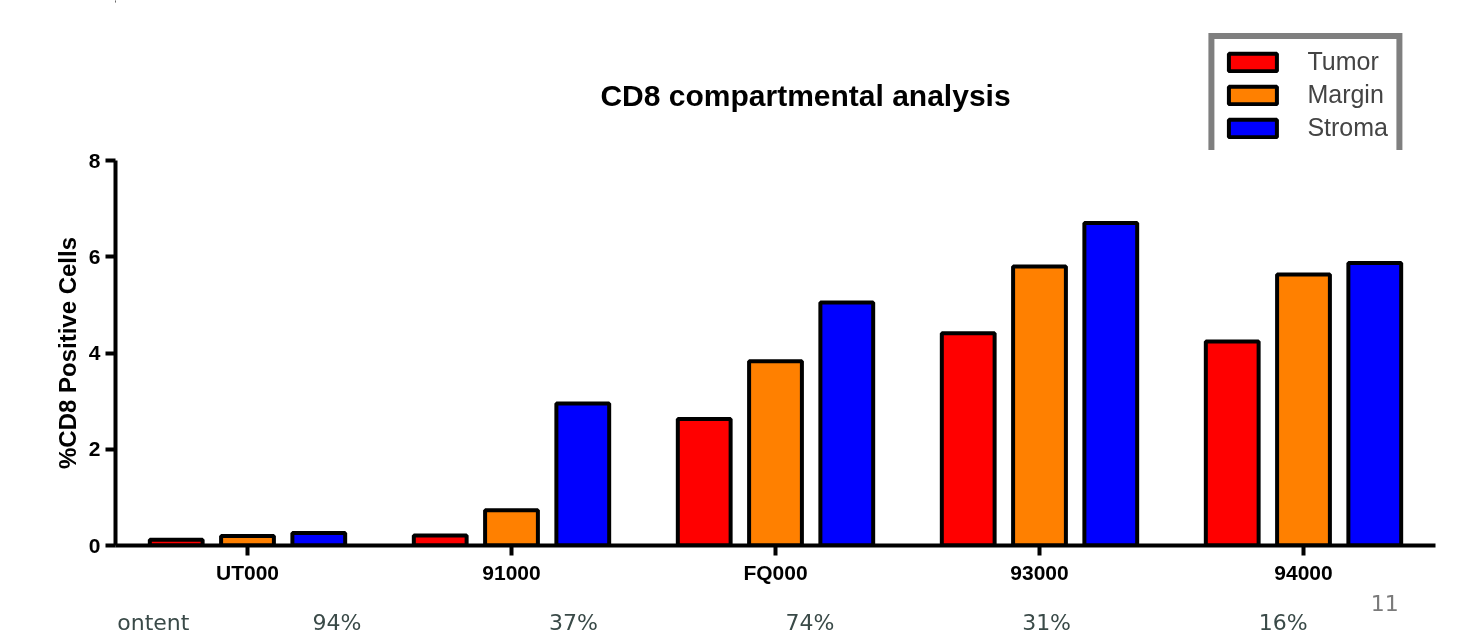  What do you see at coordinates (67, 353) in the screenshot?
I see `y-axis-title: %CD8 Positive Cells` at bounding box center [67, 353].